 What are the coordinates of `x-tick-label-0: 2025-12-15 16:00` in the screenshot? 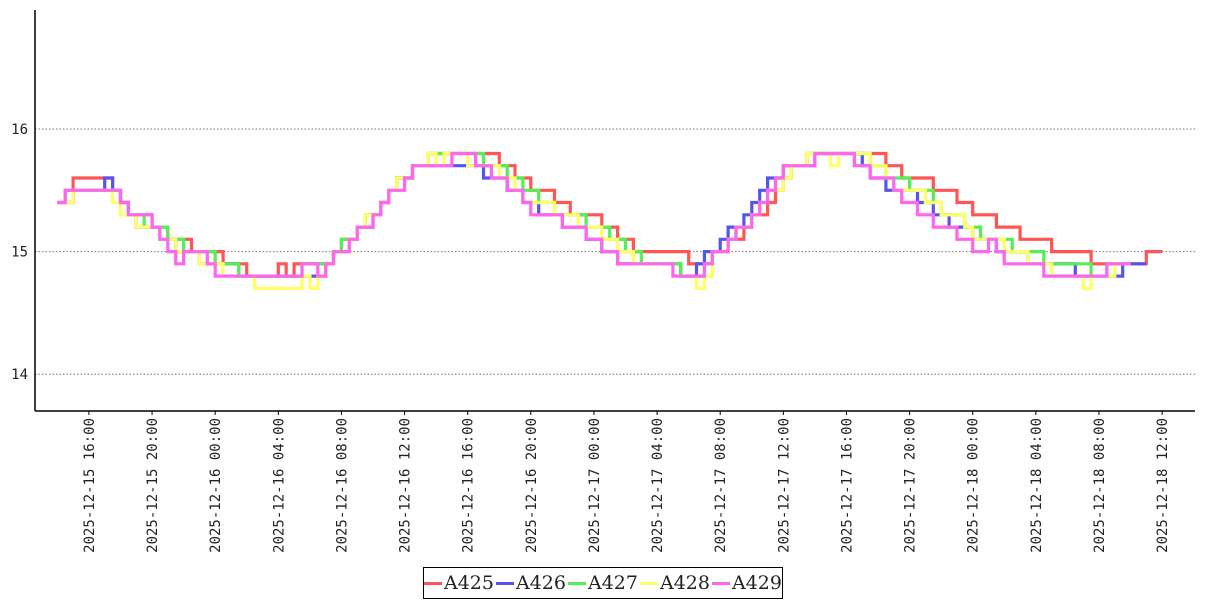 It's located at (90, 485).